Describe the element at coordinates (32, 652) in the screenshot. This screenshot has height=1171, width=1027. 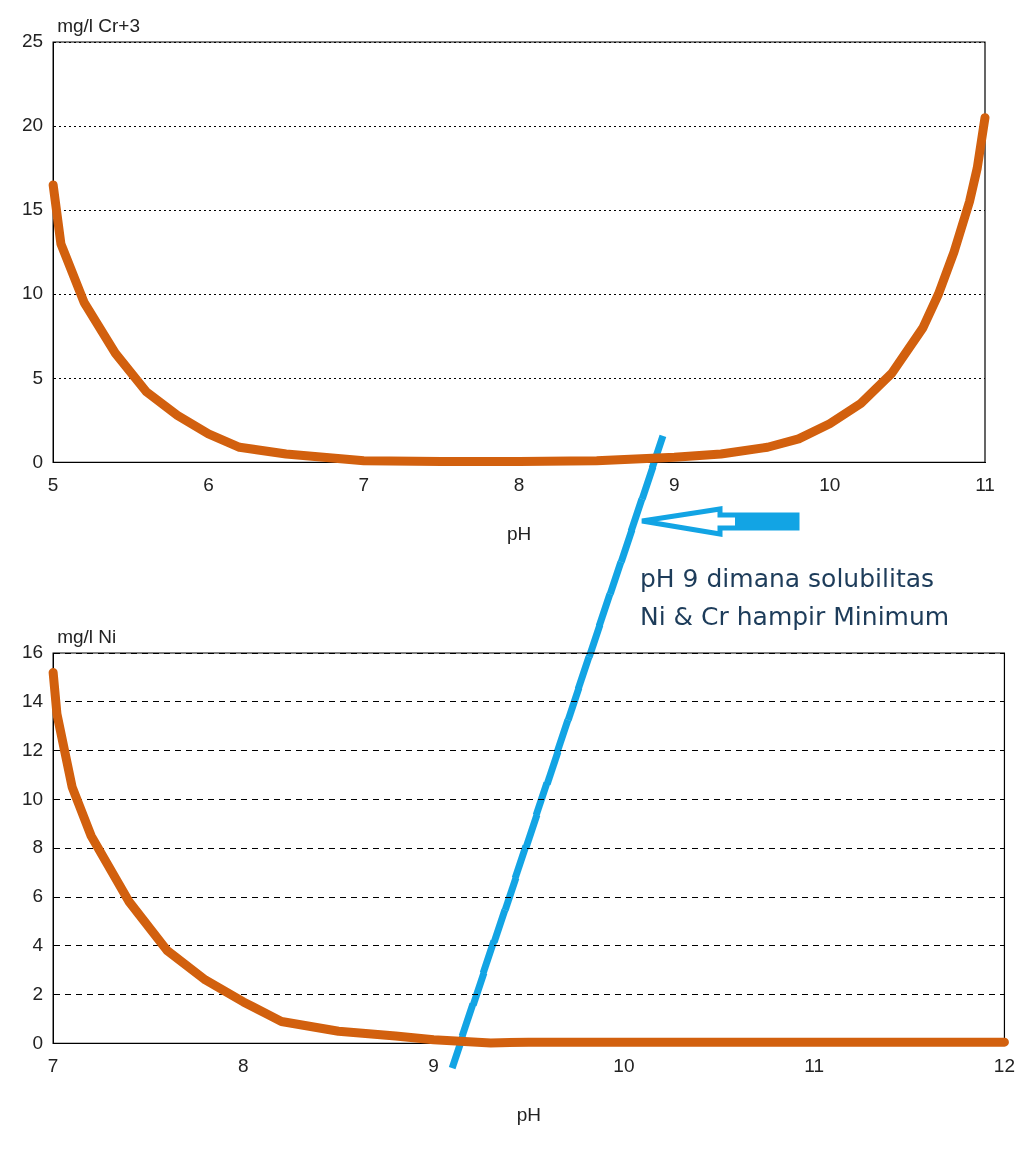
I see `y-tick-label: 16` at that location.